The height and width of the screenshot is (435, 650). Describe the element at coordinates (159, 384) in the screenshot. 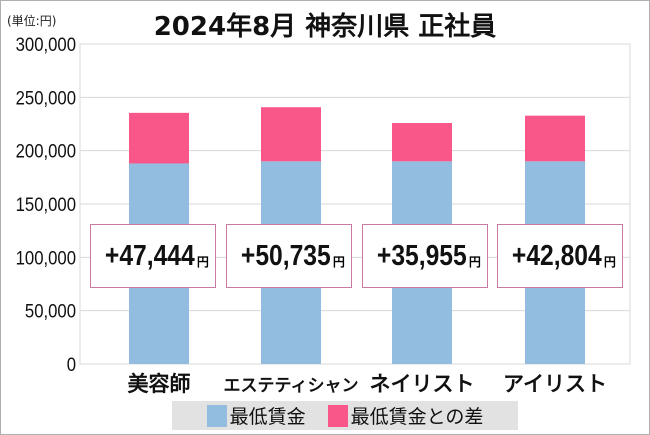

I see `category-label: 美容師` at that location.